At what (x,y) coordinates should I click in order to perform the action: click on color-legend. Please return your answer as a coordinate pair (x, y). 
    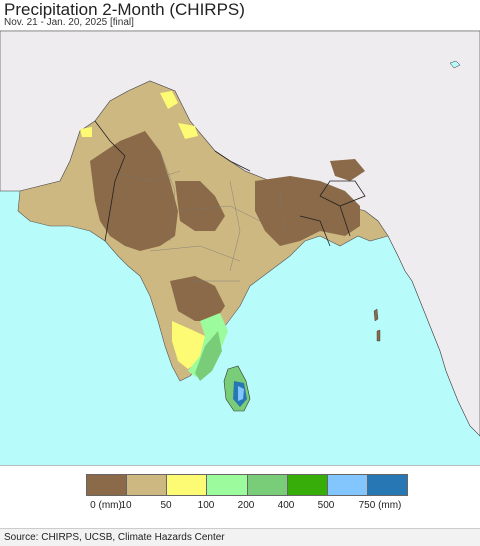
    Looking at the image, I should click on (247, 485).